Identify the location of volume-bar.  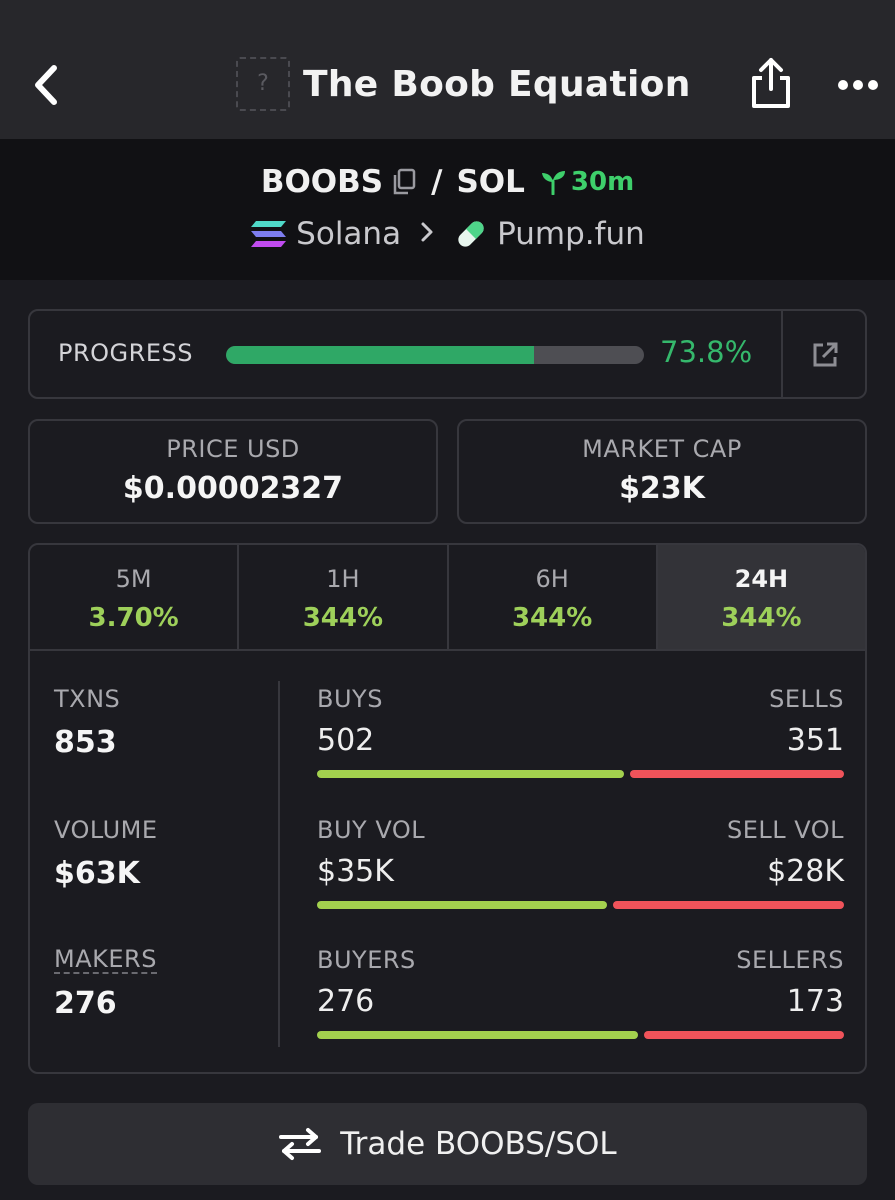
(580, 905).